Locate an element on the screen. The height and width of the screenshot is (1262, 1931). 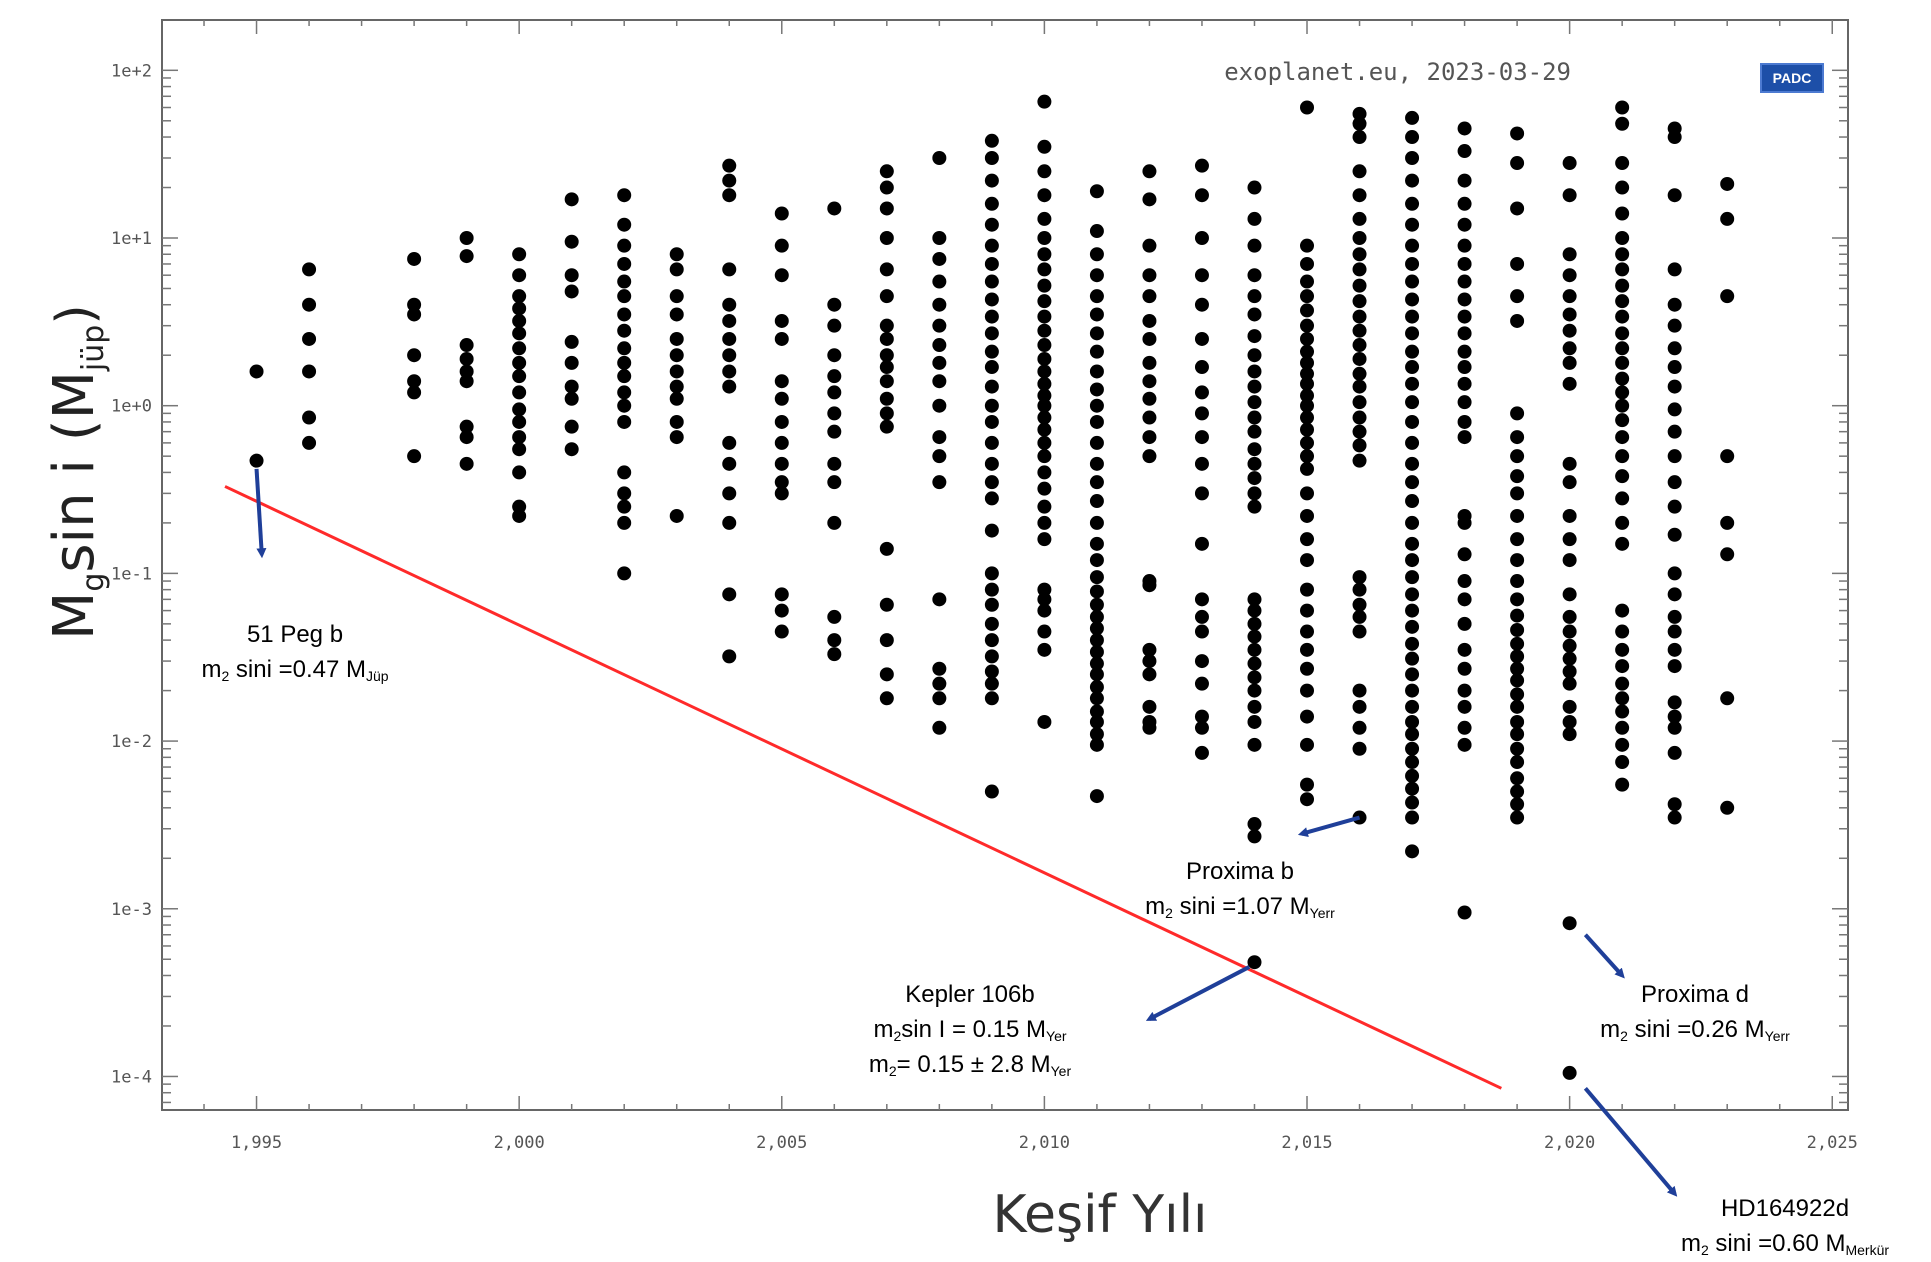
y-label-main: M is located at coordinates (74, 615).